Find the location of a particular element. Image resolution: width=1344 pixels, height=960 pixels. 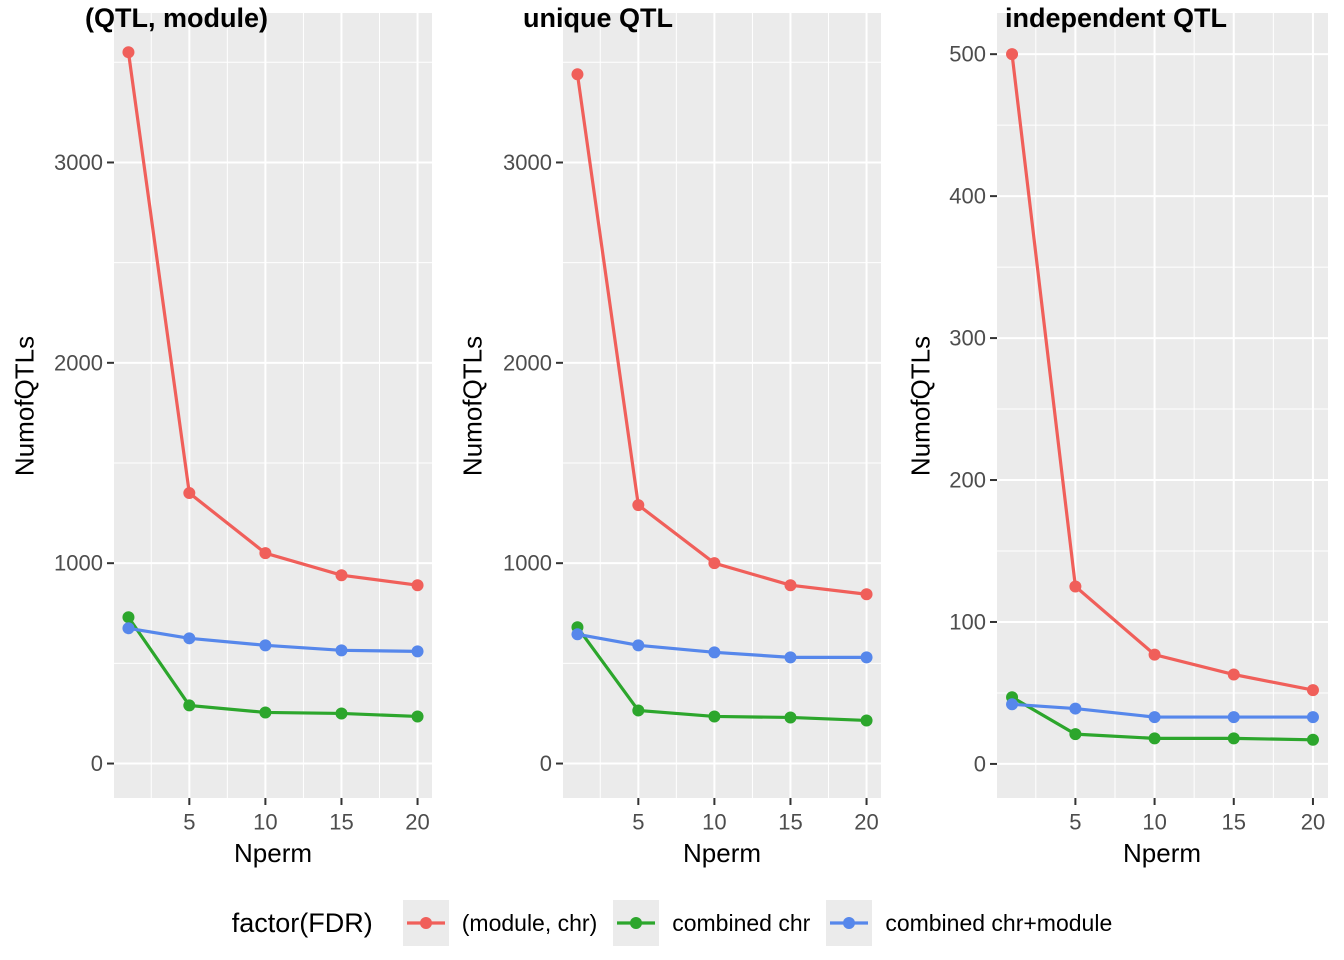

y-tick-label: 3000 is located at coordinates (527, 162).